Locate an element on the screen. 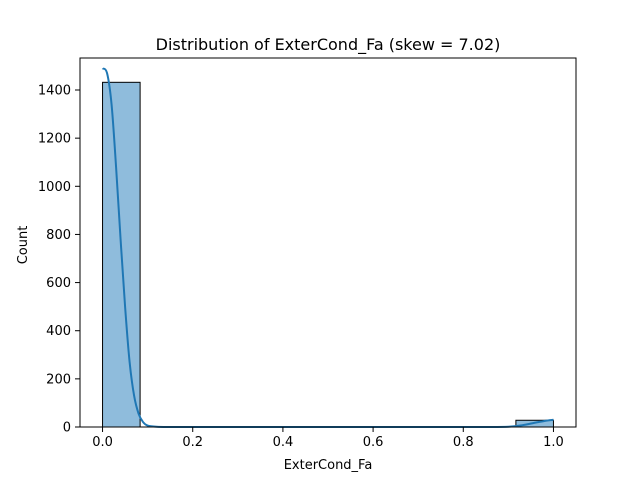 This screenshot has width=640, height=480. x-axis-label: ExterCond_Fa is located at coordinates (328, 465).